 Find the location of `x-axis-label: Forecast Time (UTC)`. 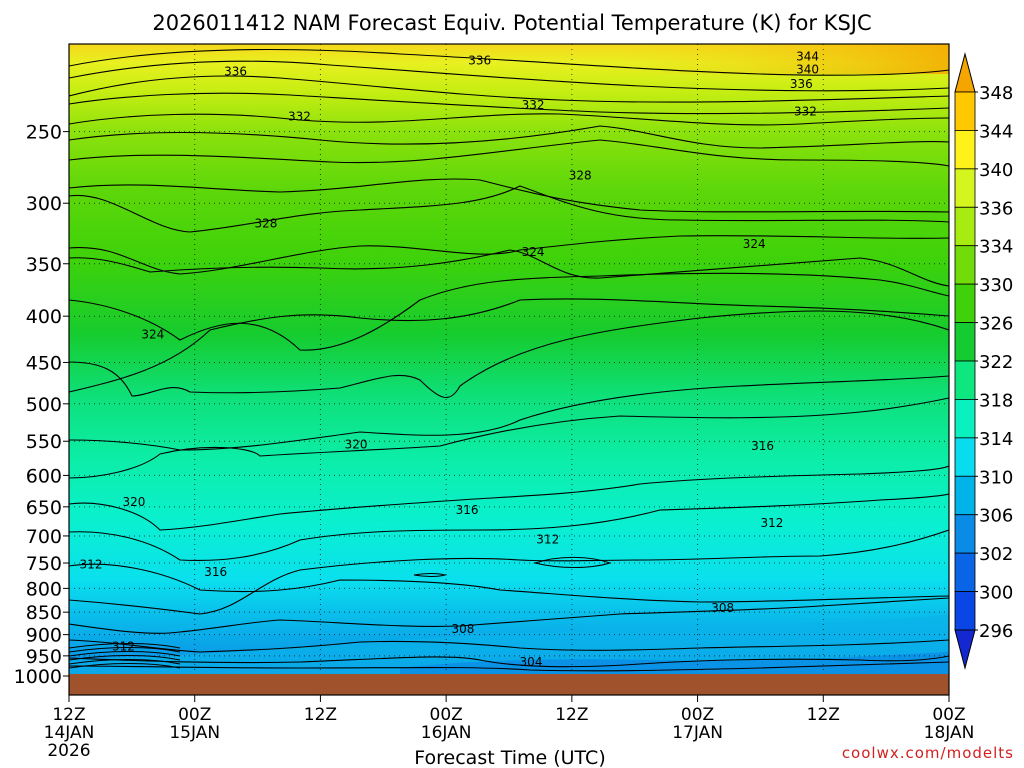

x-axis-label: Forecast Time (UTC) is located at coordinates (509, 757).